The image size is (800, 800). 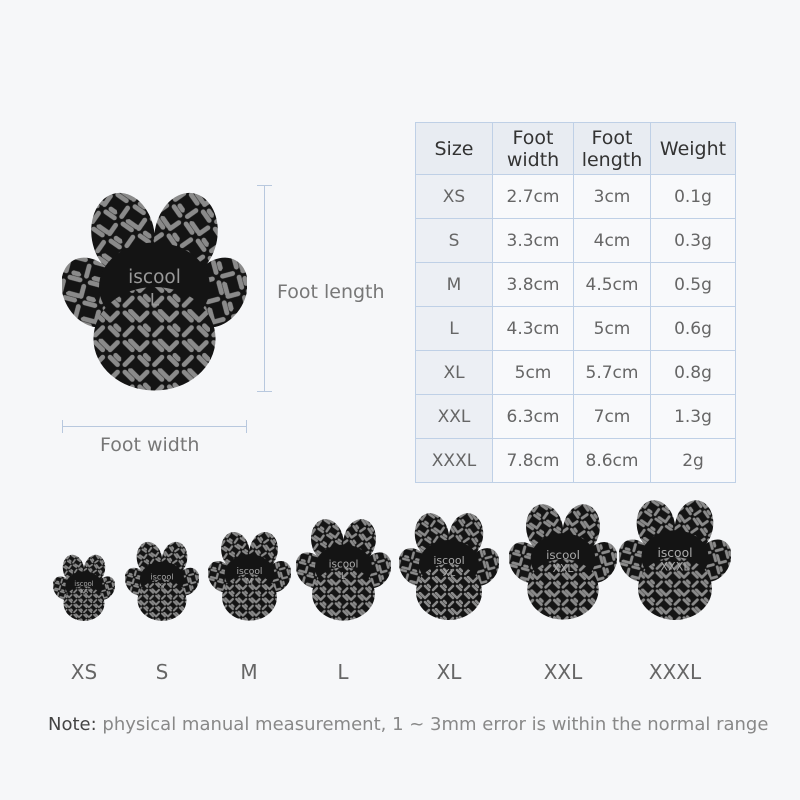 What do you see at coordinates (454, 196) in the screenshot?
I see `cell-size: XS` at bounding box center [454, 196].